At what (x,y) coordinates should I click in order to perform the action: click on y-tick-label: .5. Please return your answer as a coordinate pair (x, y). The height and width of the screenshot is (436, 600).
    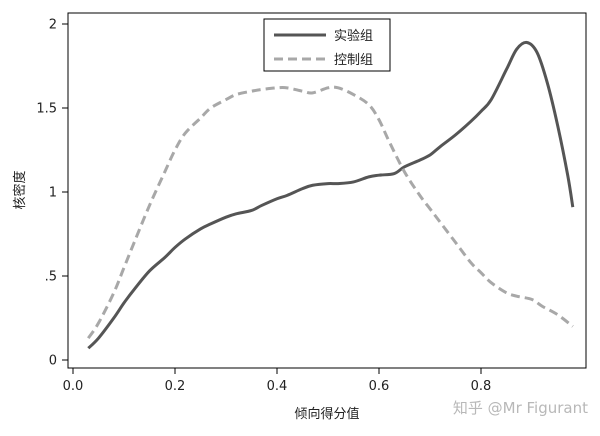
    Looking at the image, I should click on (51, 277).